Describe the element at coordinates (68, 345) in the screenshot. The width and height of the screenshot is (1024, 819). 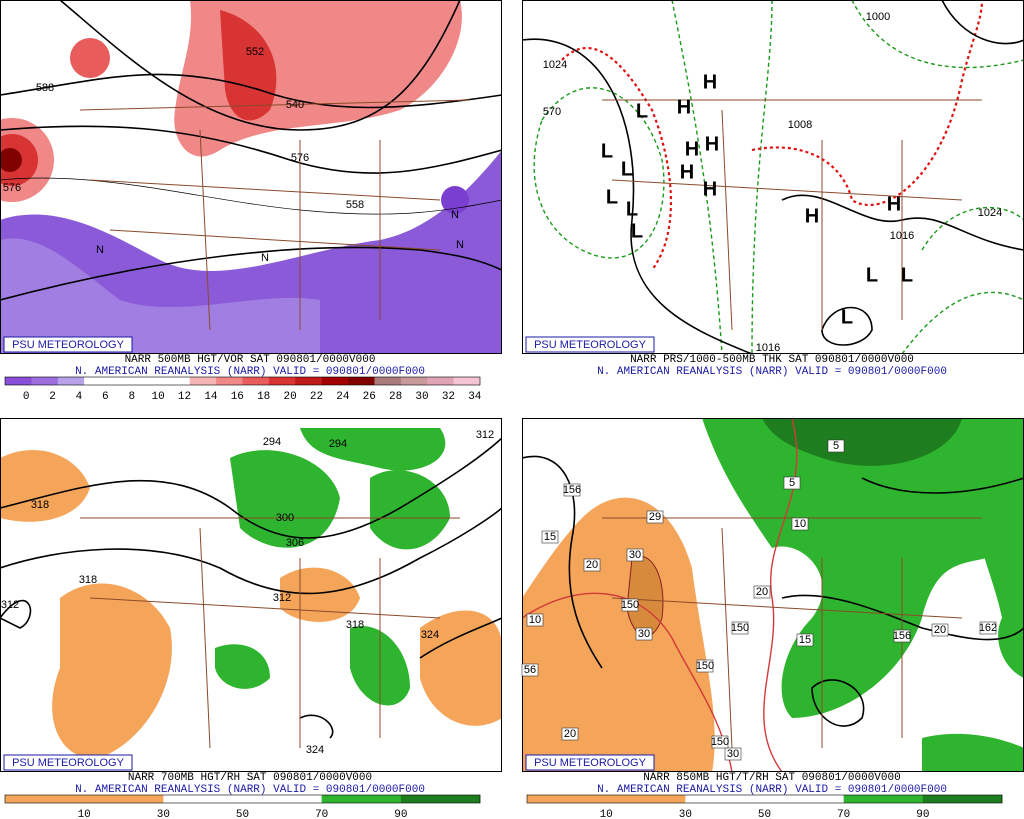
I see `branding: PSU METEOROLOGY` at that location.